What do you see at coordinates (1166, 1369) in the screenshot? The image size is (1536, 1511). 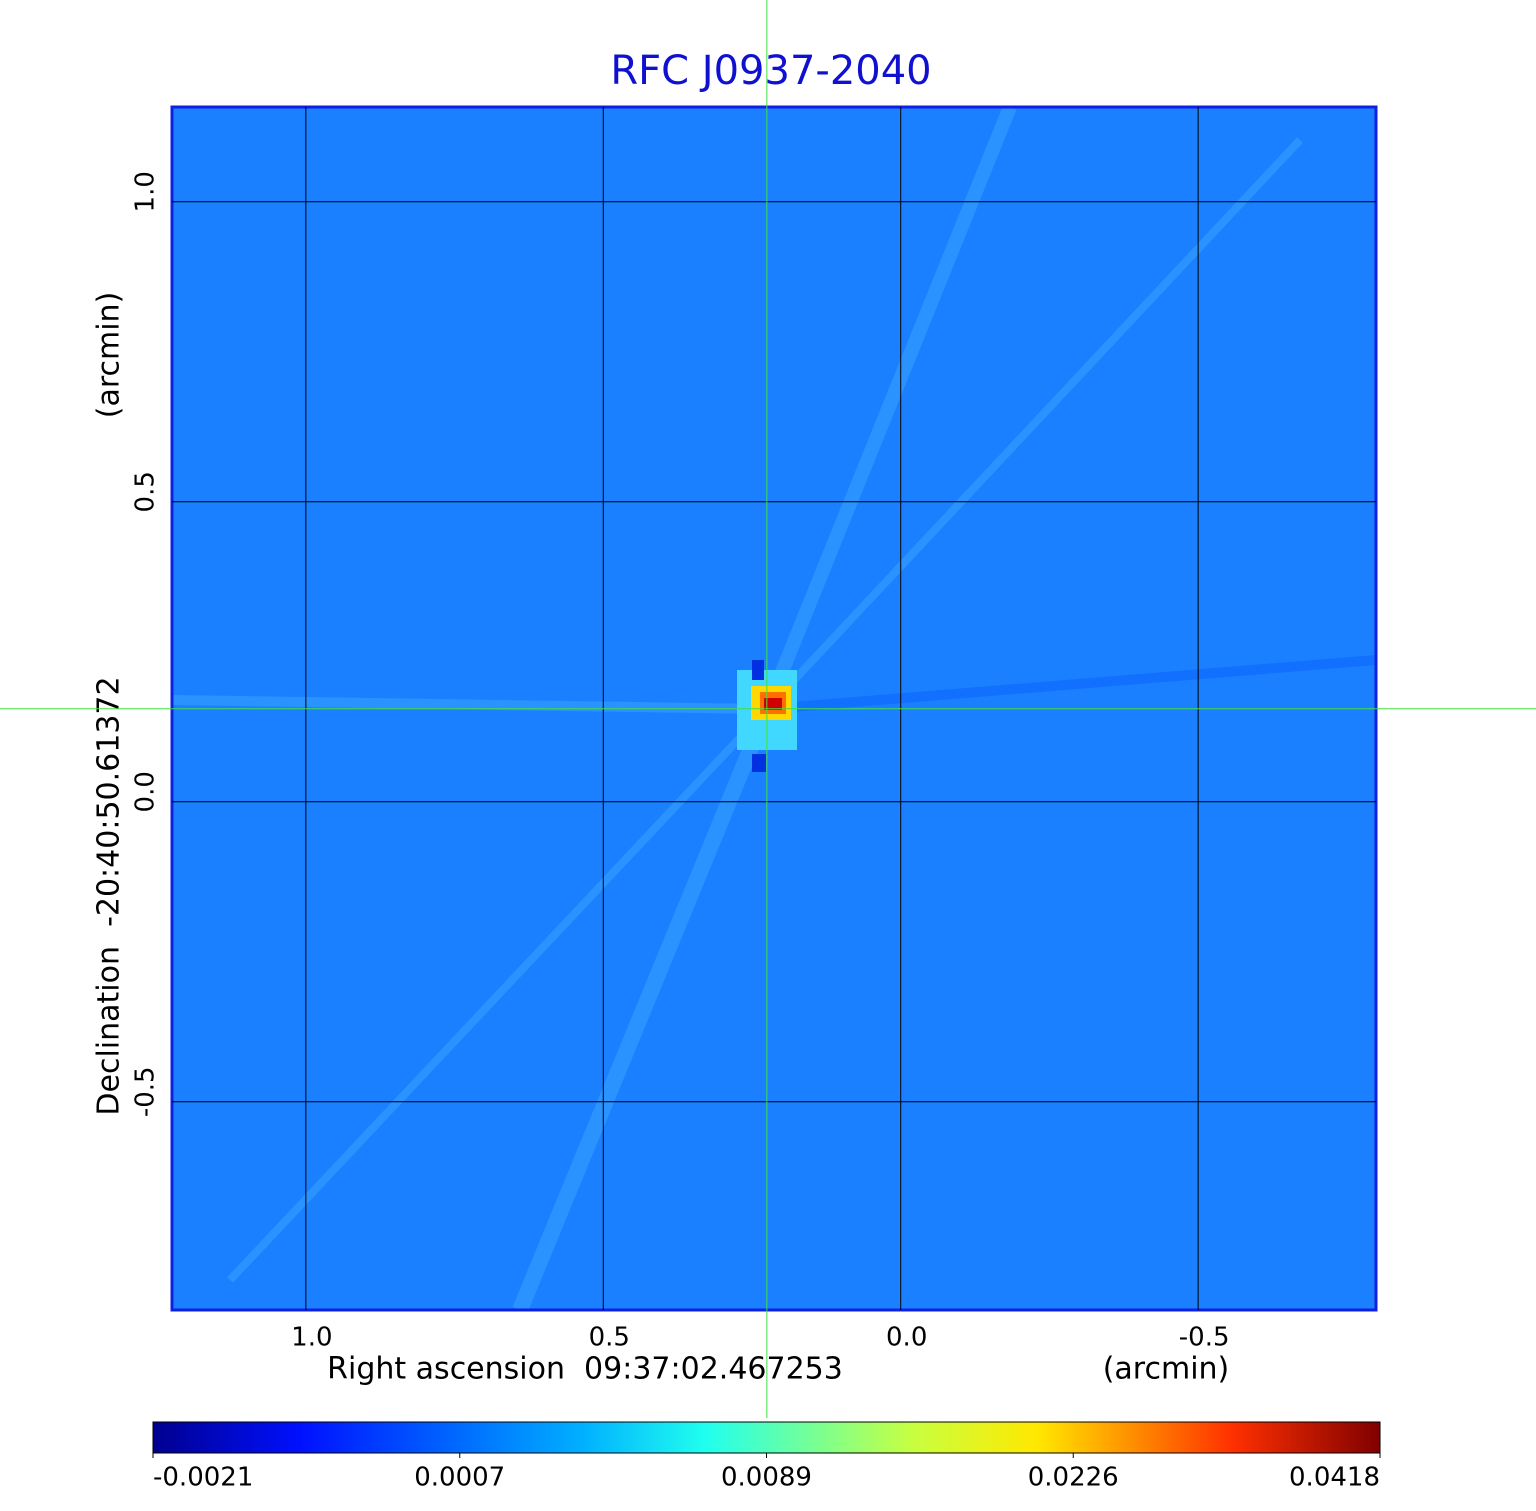 I see `x-axis-unit: (arcmin)` at bounding box center [1166, 1369].